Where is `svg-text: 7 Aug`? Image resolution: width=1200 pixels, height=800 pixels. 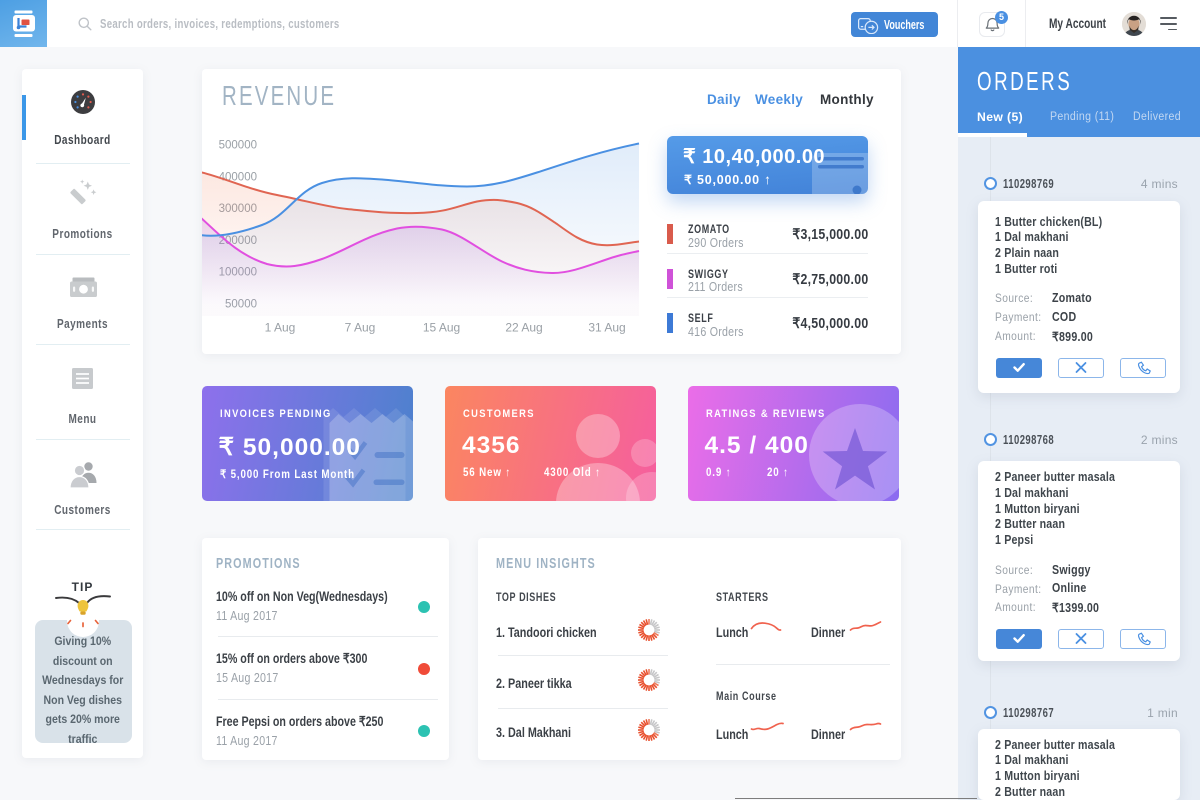
svg-text: 7 Aug is located at coordinates (360, 328).